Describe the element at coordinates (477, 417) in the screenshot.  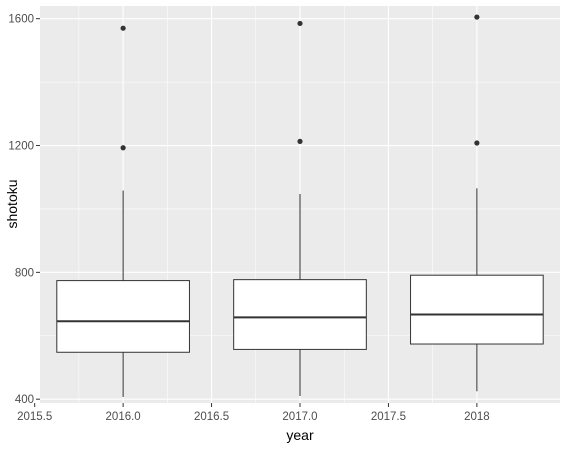
I see `x-tick-label: 2018` at that location.